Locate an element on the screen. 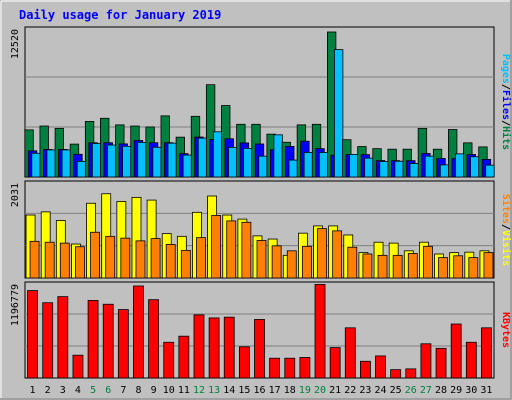 The width and height of the screenshot is (512, 400). legend-entry: Sites is located at coordinates (506, 209).